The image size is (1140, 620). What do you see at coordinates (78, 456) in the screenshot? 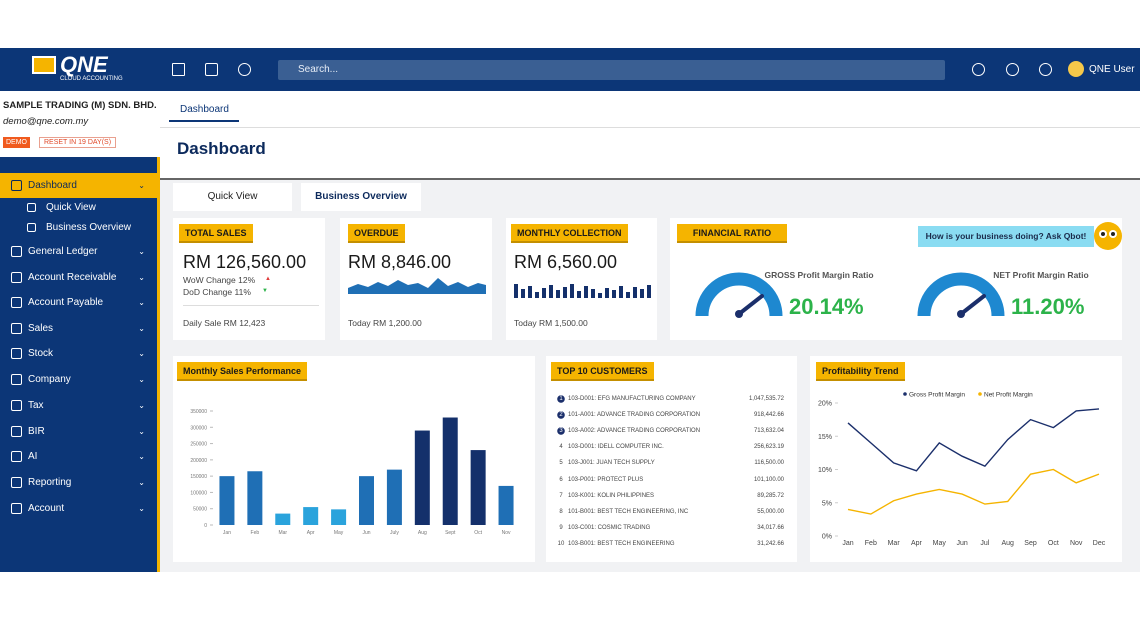
I see `menu-item: AI ⌄` at bounding box center [78, 456].